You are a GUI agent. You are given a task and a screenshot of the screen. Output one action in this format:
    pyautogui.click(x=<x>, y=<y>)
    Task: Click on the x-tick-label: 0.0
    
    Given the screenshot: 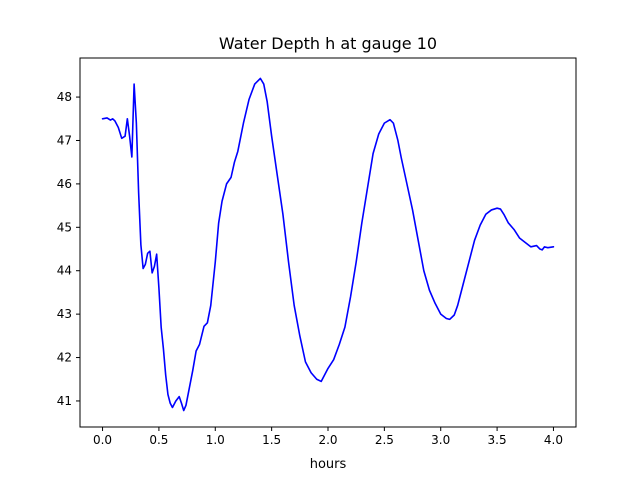 What is the action you would take?
    pyautogui.click(x=102, y=440)
    